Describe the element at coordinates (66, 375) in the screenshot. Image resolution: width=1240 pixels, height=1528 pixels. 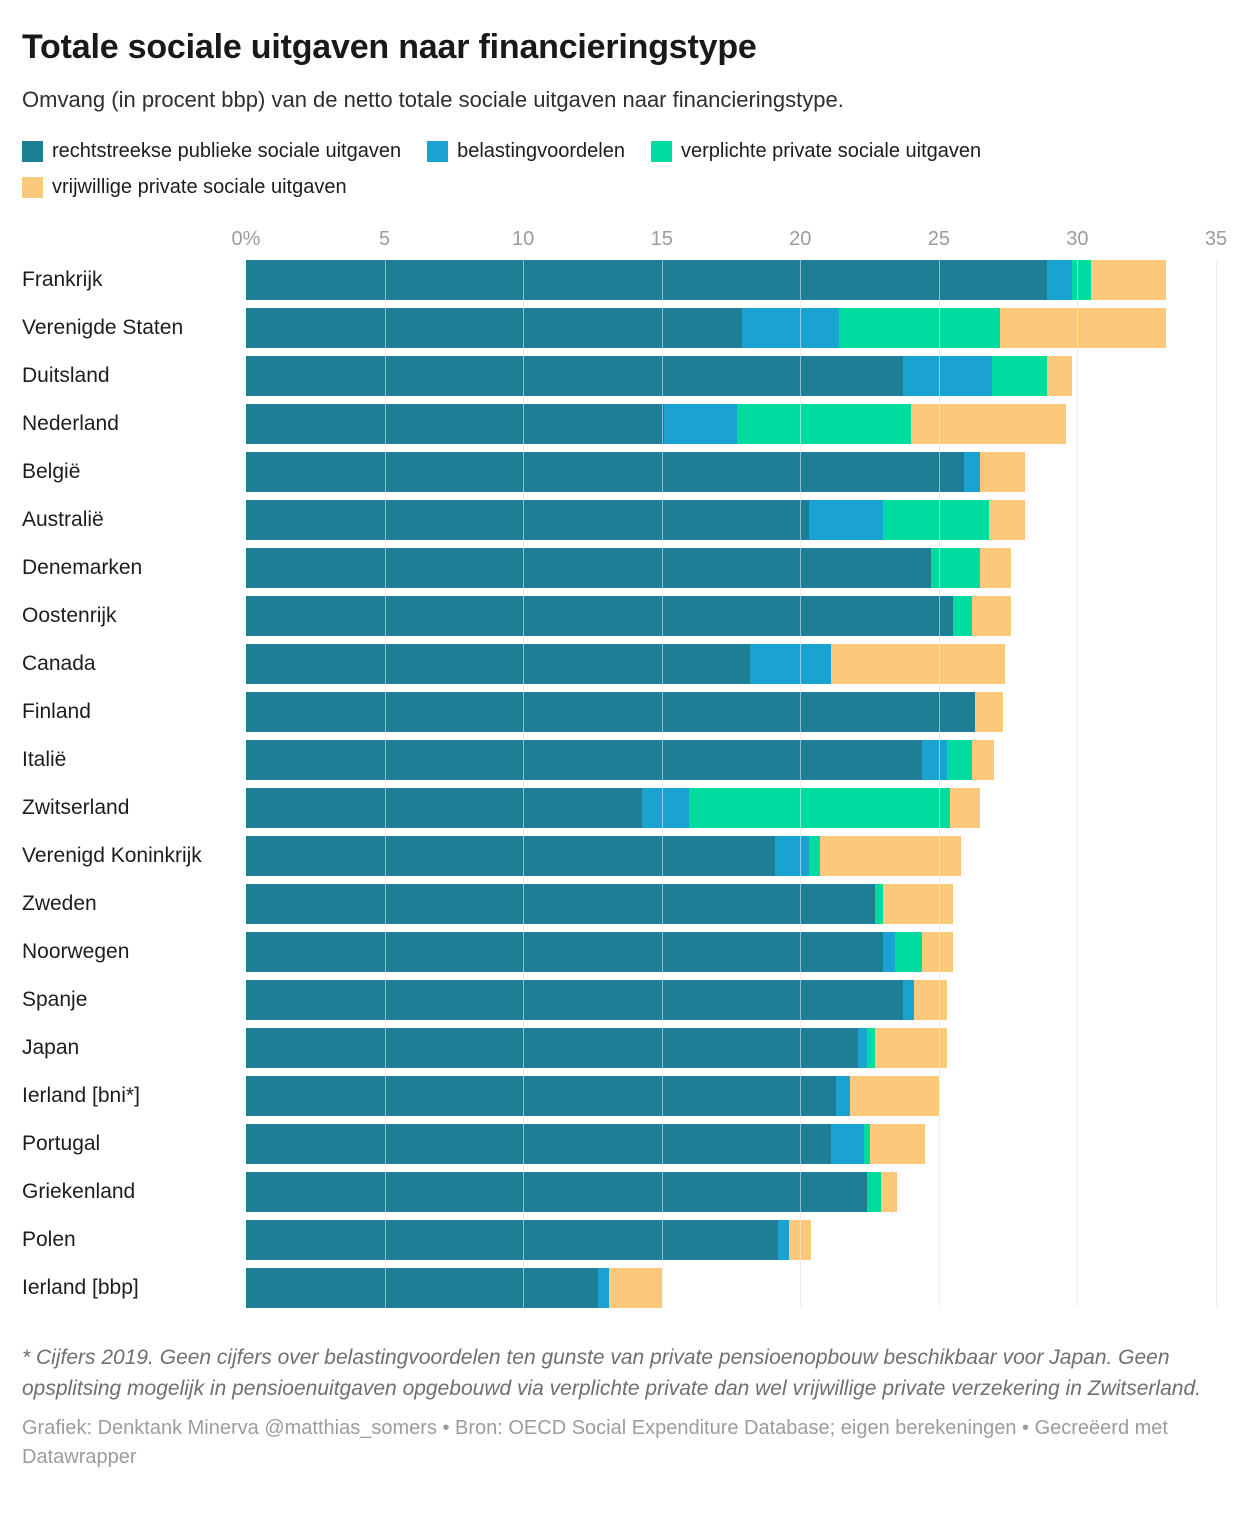
I see `country-label: Duitsland` at that location.